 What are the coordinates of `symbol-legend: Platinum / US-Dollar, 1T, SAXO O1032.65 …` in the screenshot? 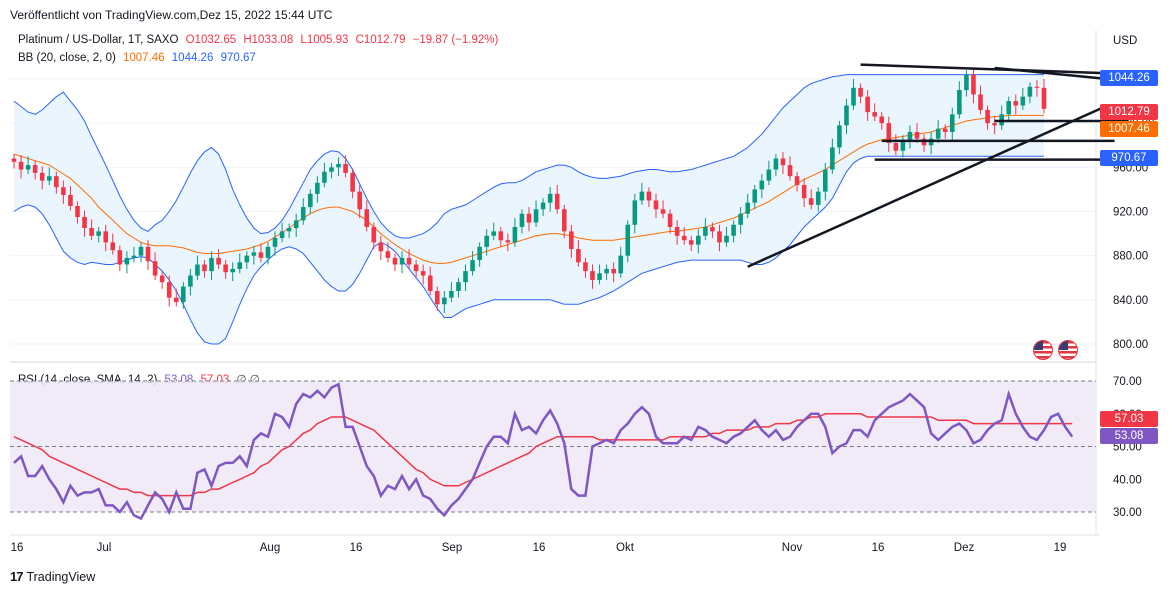 It's located at (260, 40).